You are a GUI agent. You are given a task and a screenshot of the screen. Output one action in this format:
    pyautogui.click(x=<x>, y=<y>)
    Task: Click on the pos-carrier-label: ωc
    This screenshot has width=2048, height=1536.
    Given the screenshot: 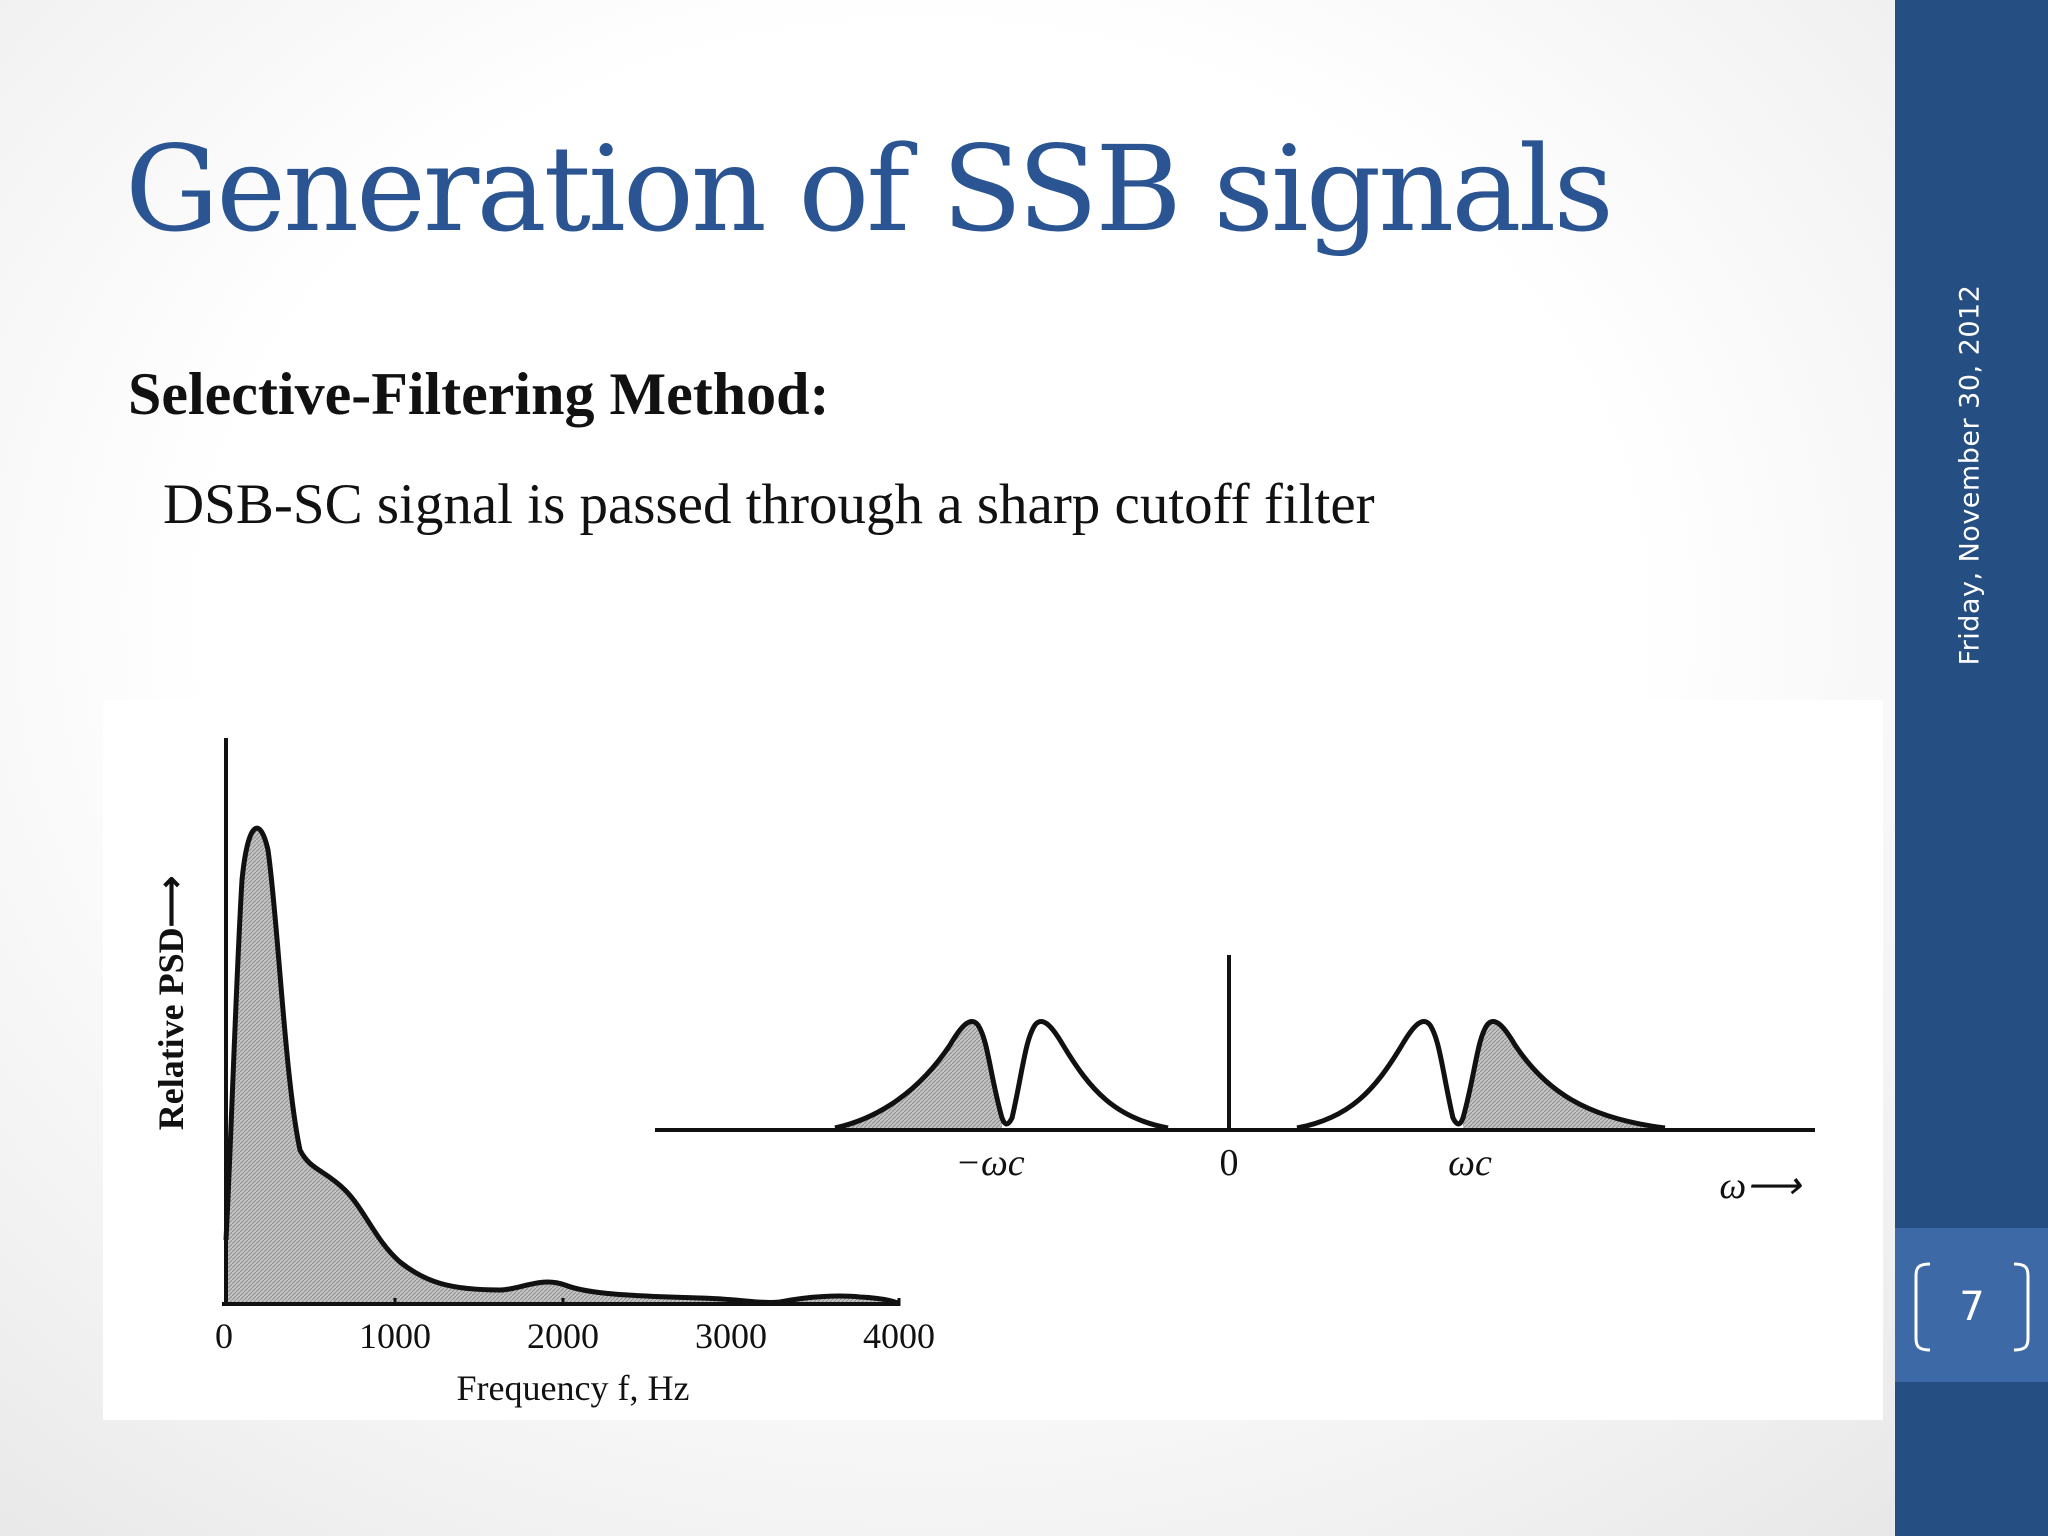 What is the action you would take?
    pyautogui.click(x=1470, y=1163)
    